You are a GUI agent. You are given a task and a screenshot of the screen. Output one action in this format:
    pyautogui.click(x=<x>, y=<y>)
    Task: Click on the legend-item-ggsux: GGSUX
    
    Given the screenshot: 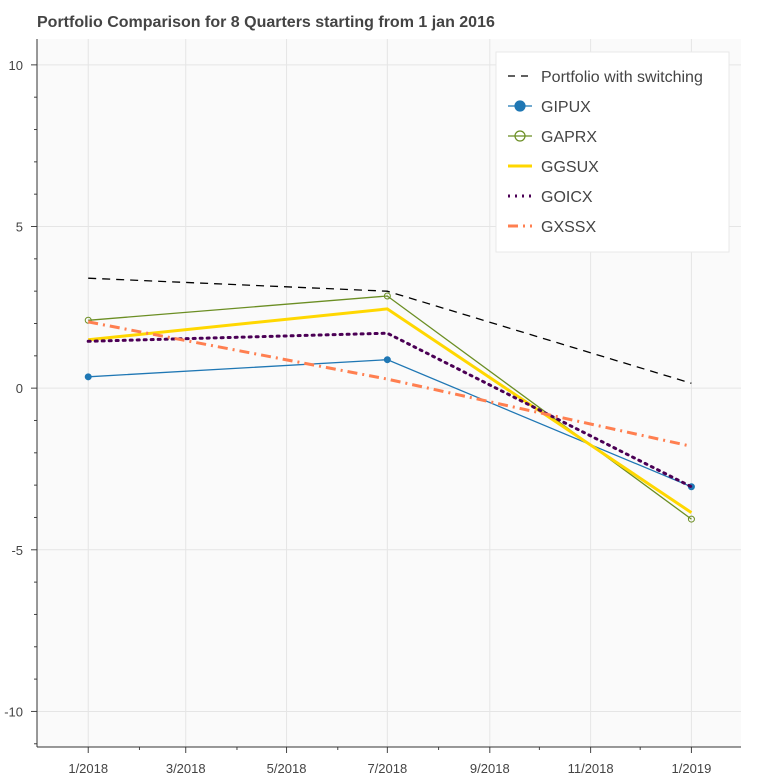 What is the action you would take?
    pyautogui.click(x=553, y=167)
    